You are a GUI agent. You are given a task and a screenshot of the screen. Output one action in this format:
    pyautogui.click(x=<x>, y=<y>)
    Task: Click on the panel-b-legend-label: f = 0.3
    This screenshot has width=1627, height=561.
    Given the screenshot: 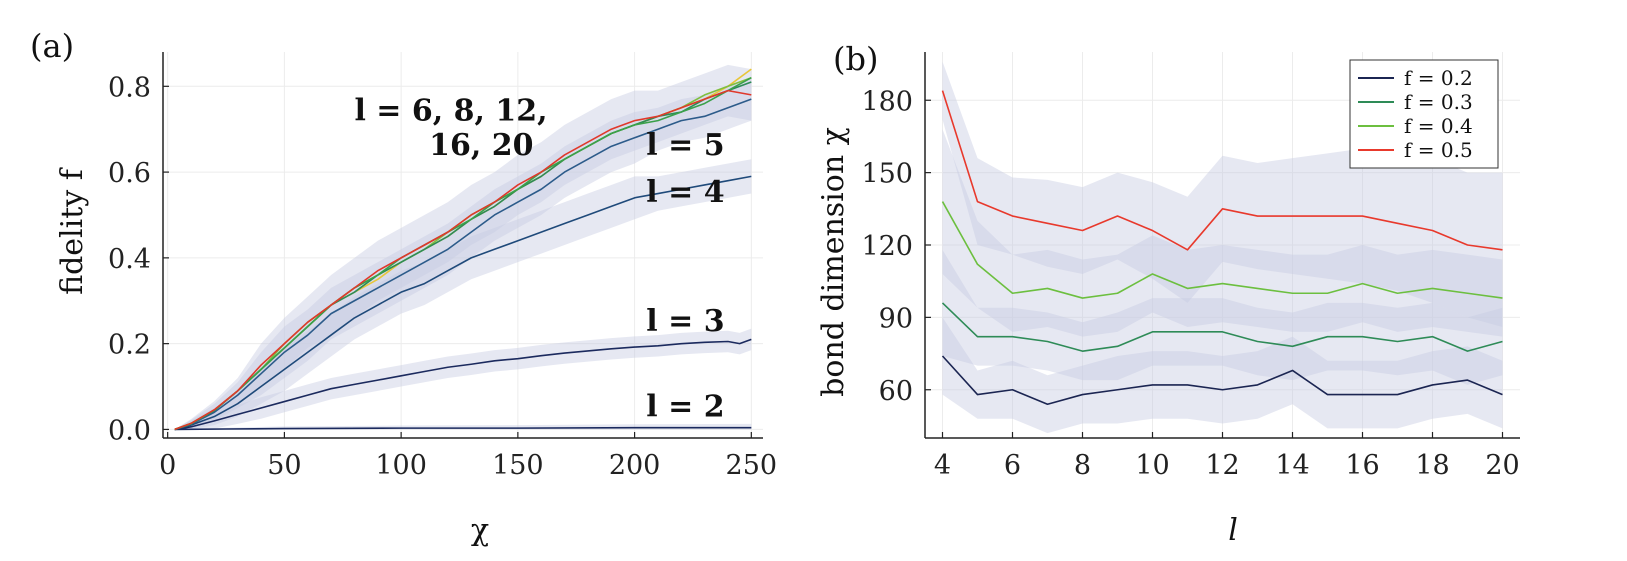 What is the action you would take?
    pyautogui.click(x=1438, y=102)
    